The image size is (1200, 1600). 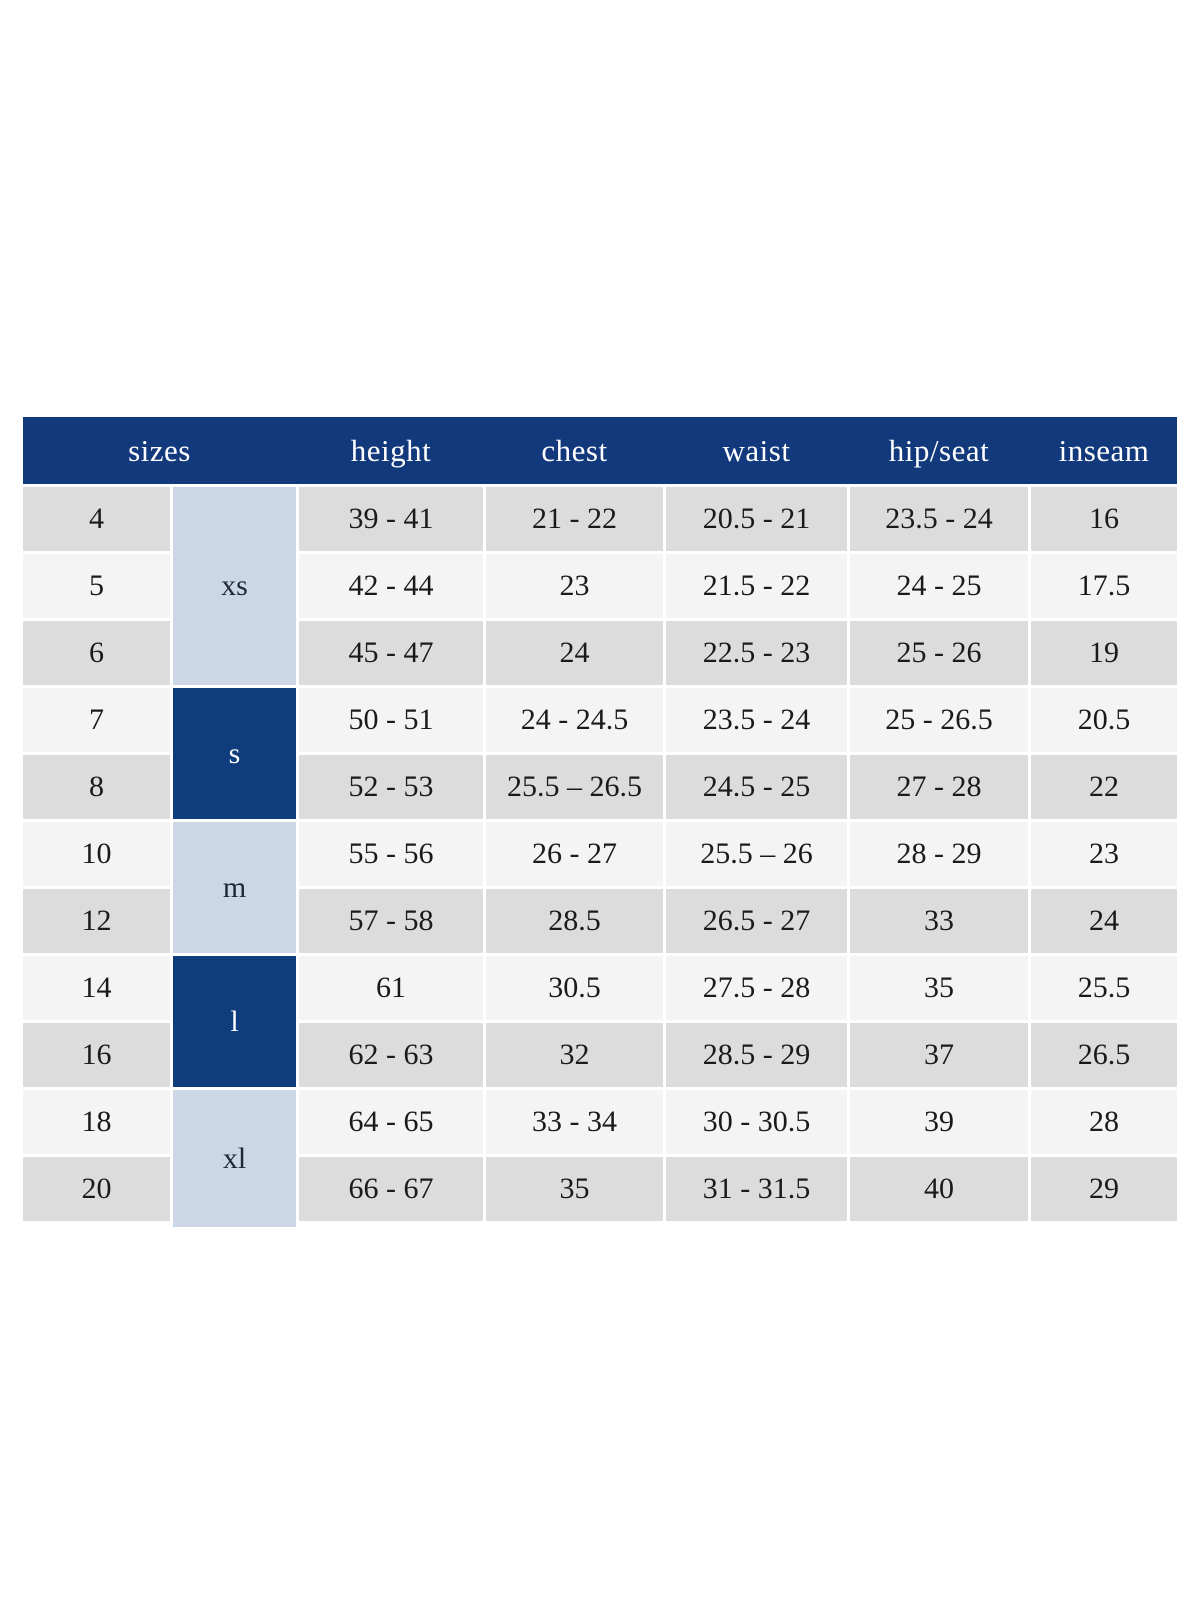 I want to click on cell-waist: 20.5 - 21, so click(x=756, y=519).